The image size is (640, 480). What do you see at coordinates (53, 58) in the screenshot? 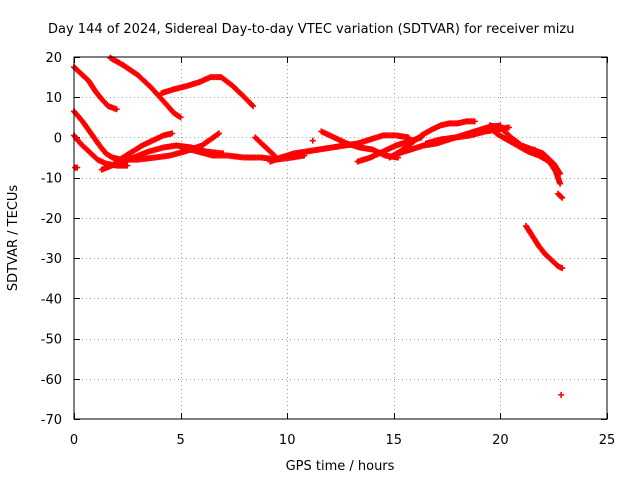
I see `y-tick-label: 20` at bounding box center [53, 58].